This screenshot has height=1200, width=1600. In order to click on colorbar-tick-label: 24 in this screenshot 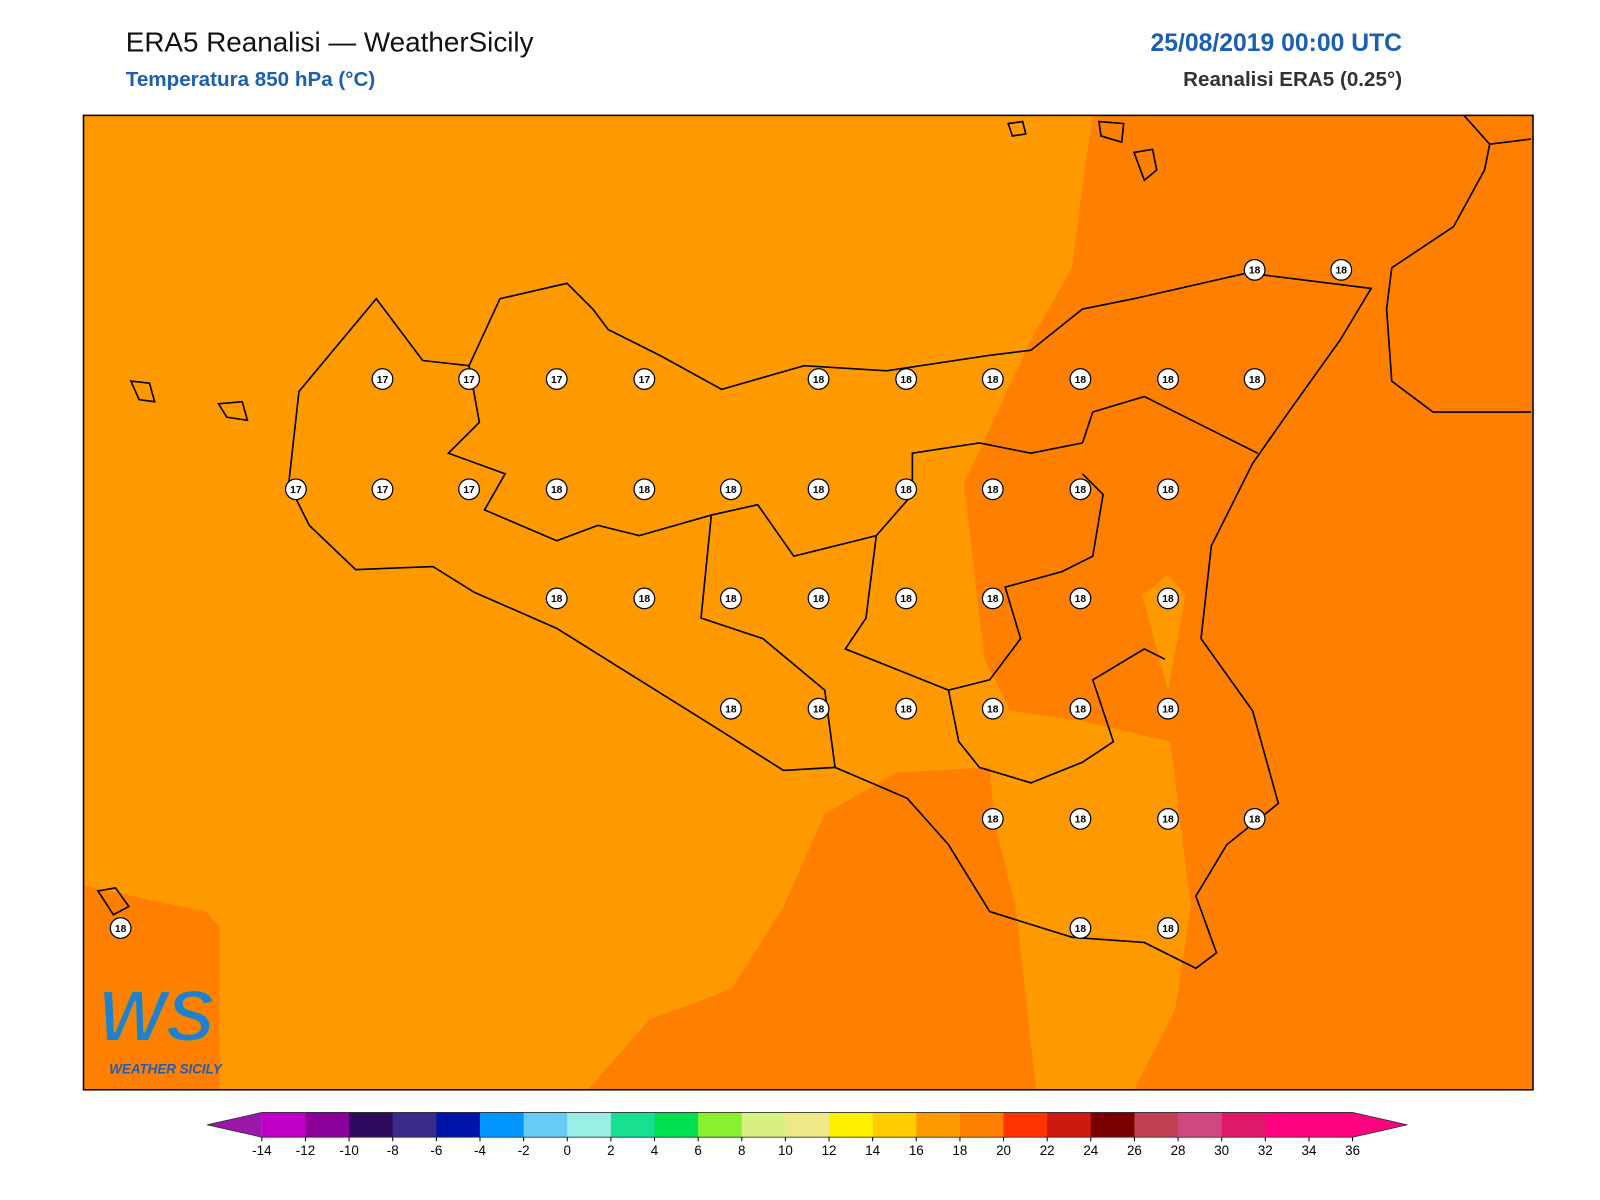, I will do `click(1090, 1150)`.